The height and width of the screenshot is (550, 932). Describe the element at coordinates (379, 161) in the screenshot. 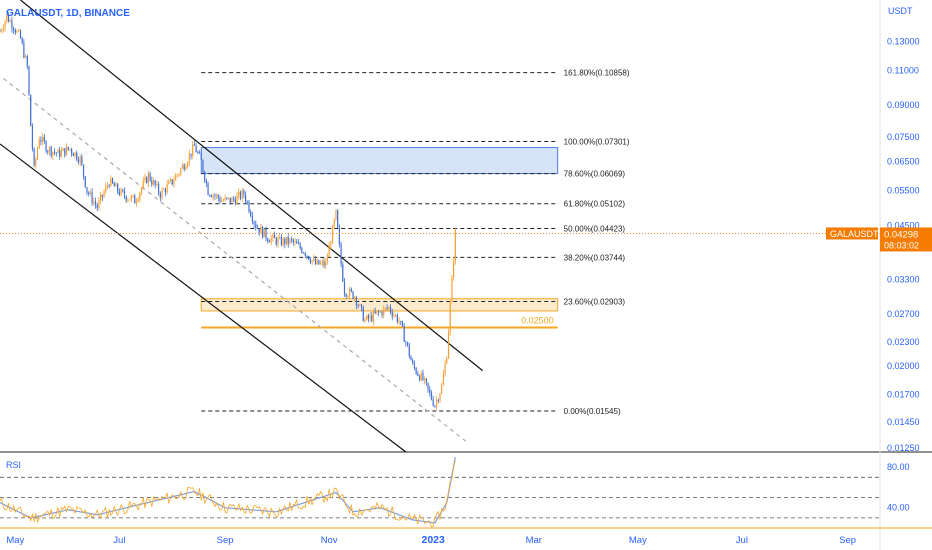

I see `supply-zone` at that location.